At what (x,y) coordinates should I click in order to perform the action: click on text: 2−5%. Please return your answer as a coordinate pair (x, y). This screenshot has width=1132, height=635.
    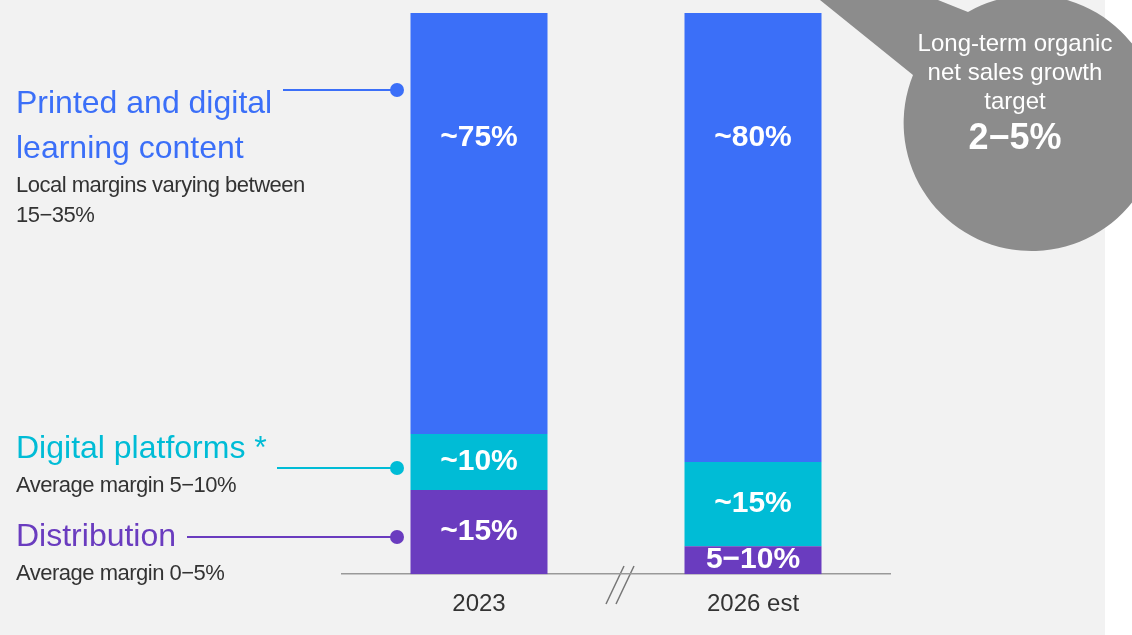
    Looking at the image, I should click on (1015, 137).